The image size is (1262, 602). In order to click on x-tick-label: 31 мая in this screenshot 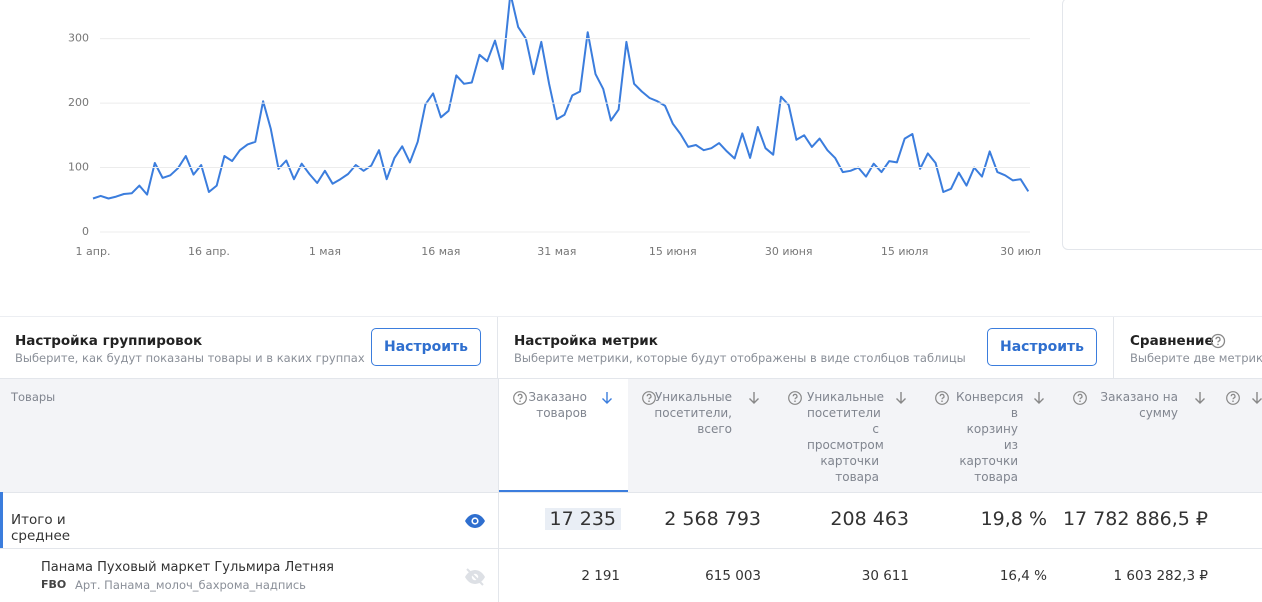, I will do `click(556, 251)`.